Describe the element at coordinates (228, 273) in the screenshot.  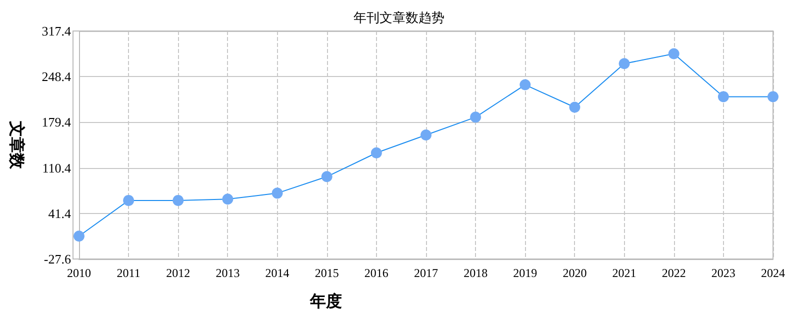
I see `x-tick-label: 2013` at that location.